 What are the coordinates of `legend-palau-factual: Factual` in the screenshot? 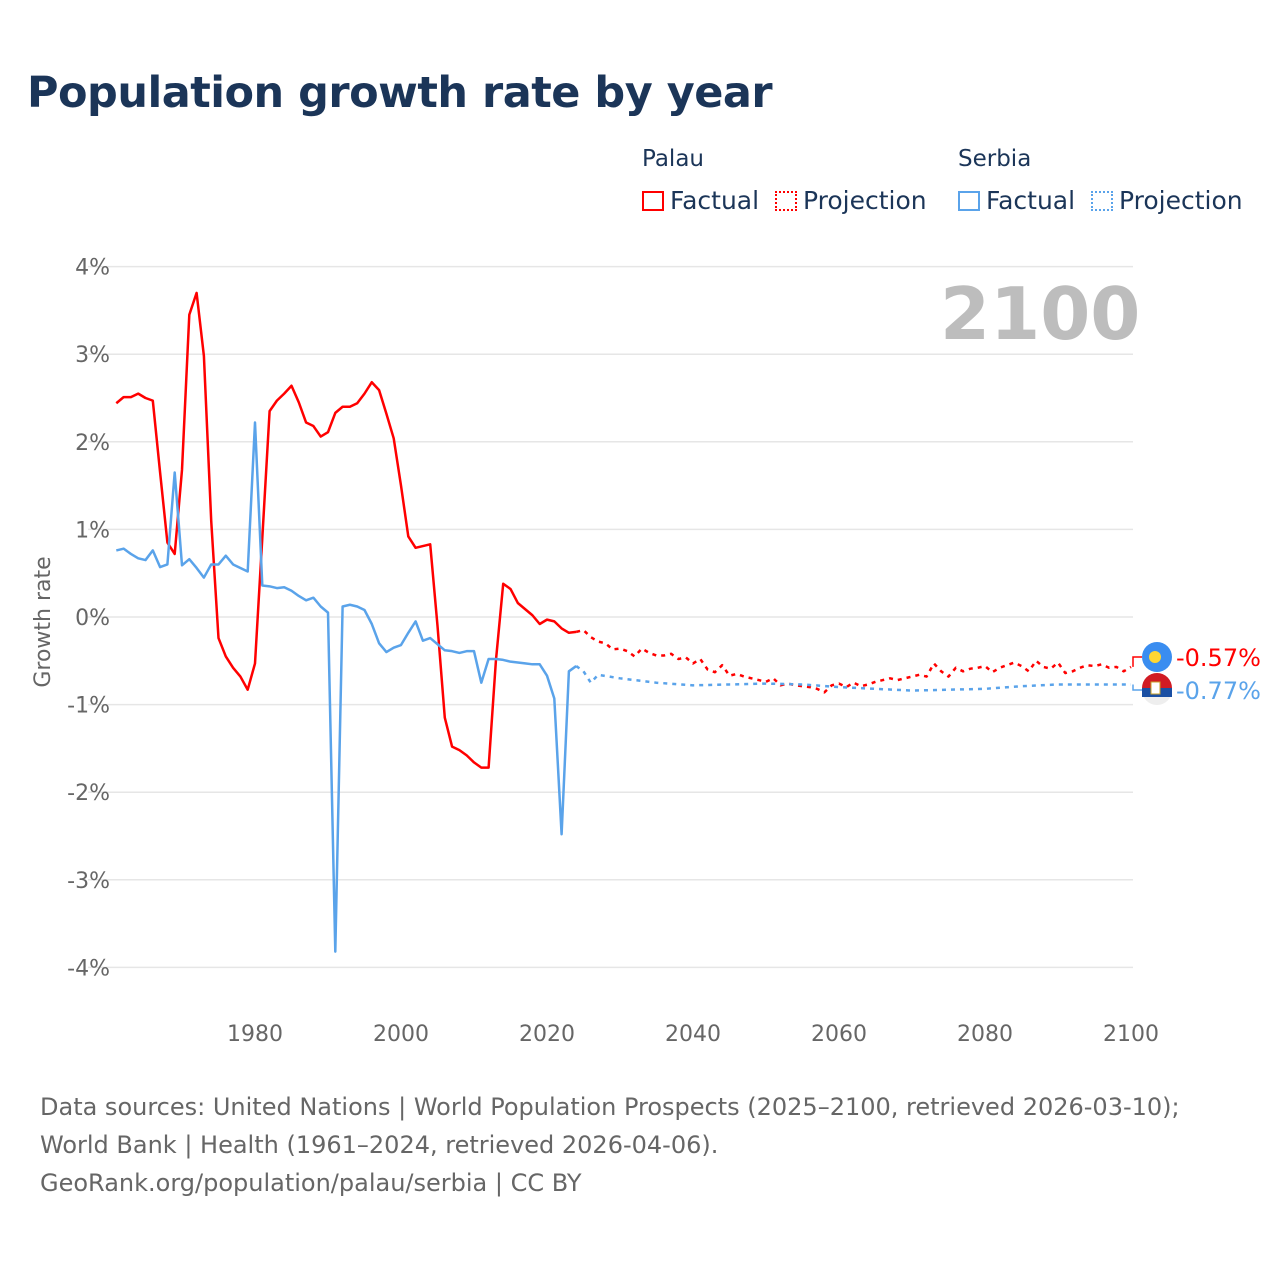 It's located at (700, 200).